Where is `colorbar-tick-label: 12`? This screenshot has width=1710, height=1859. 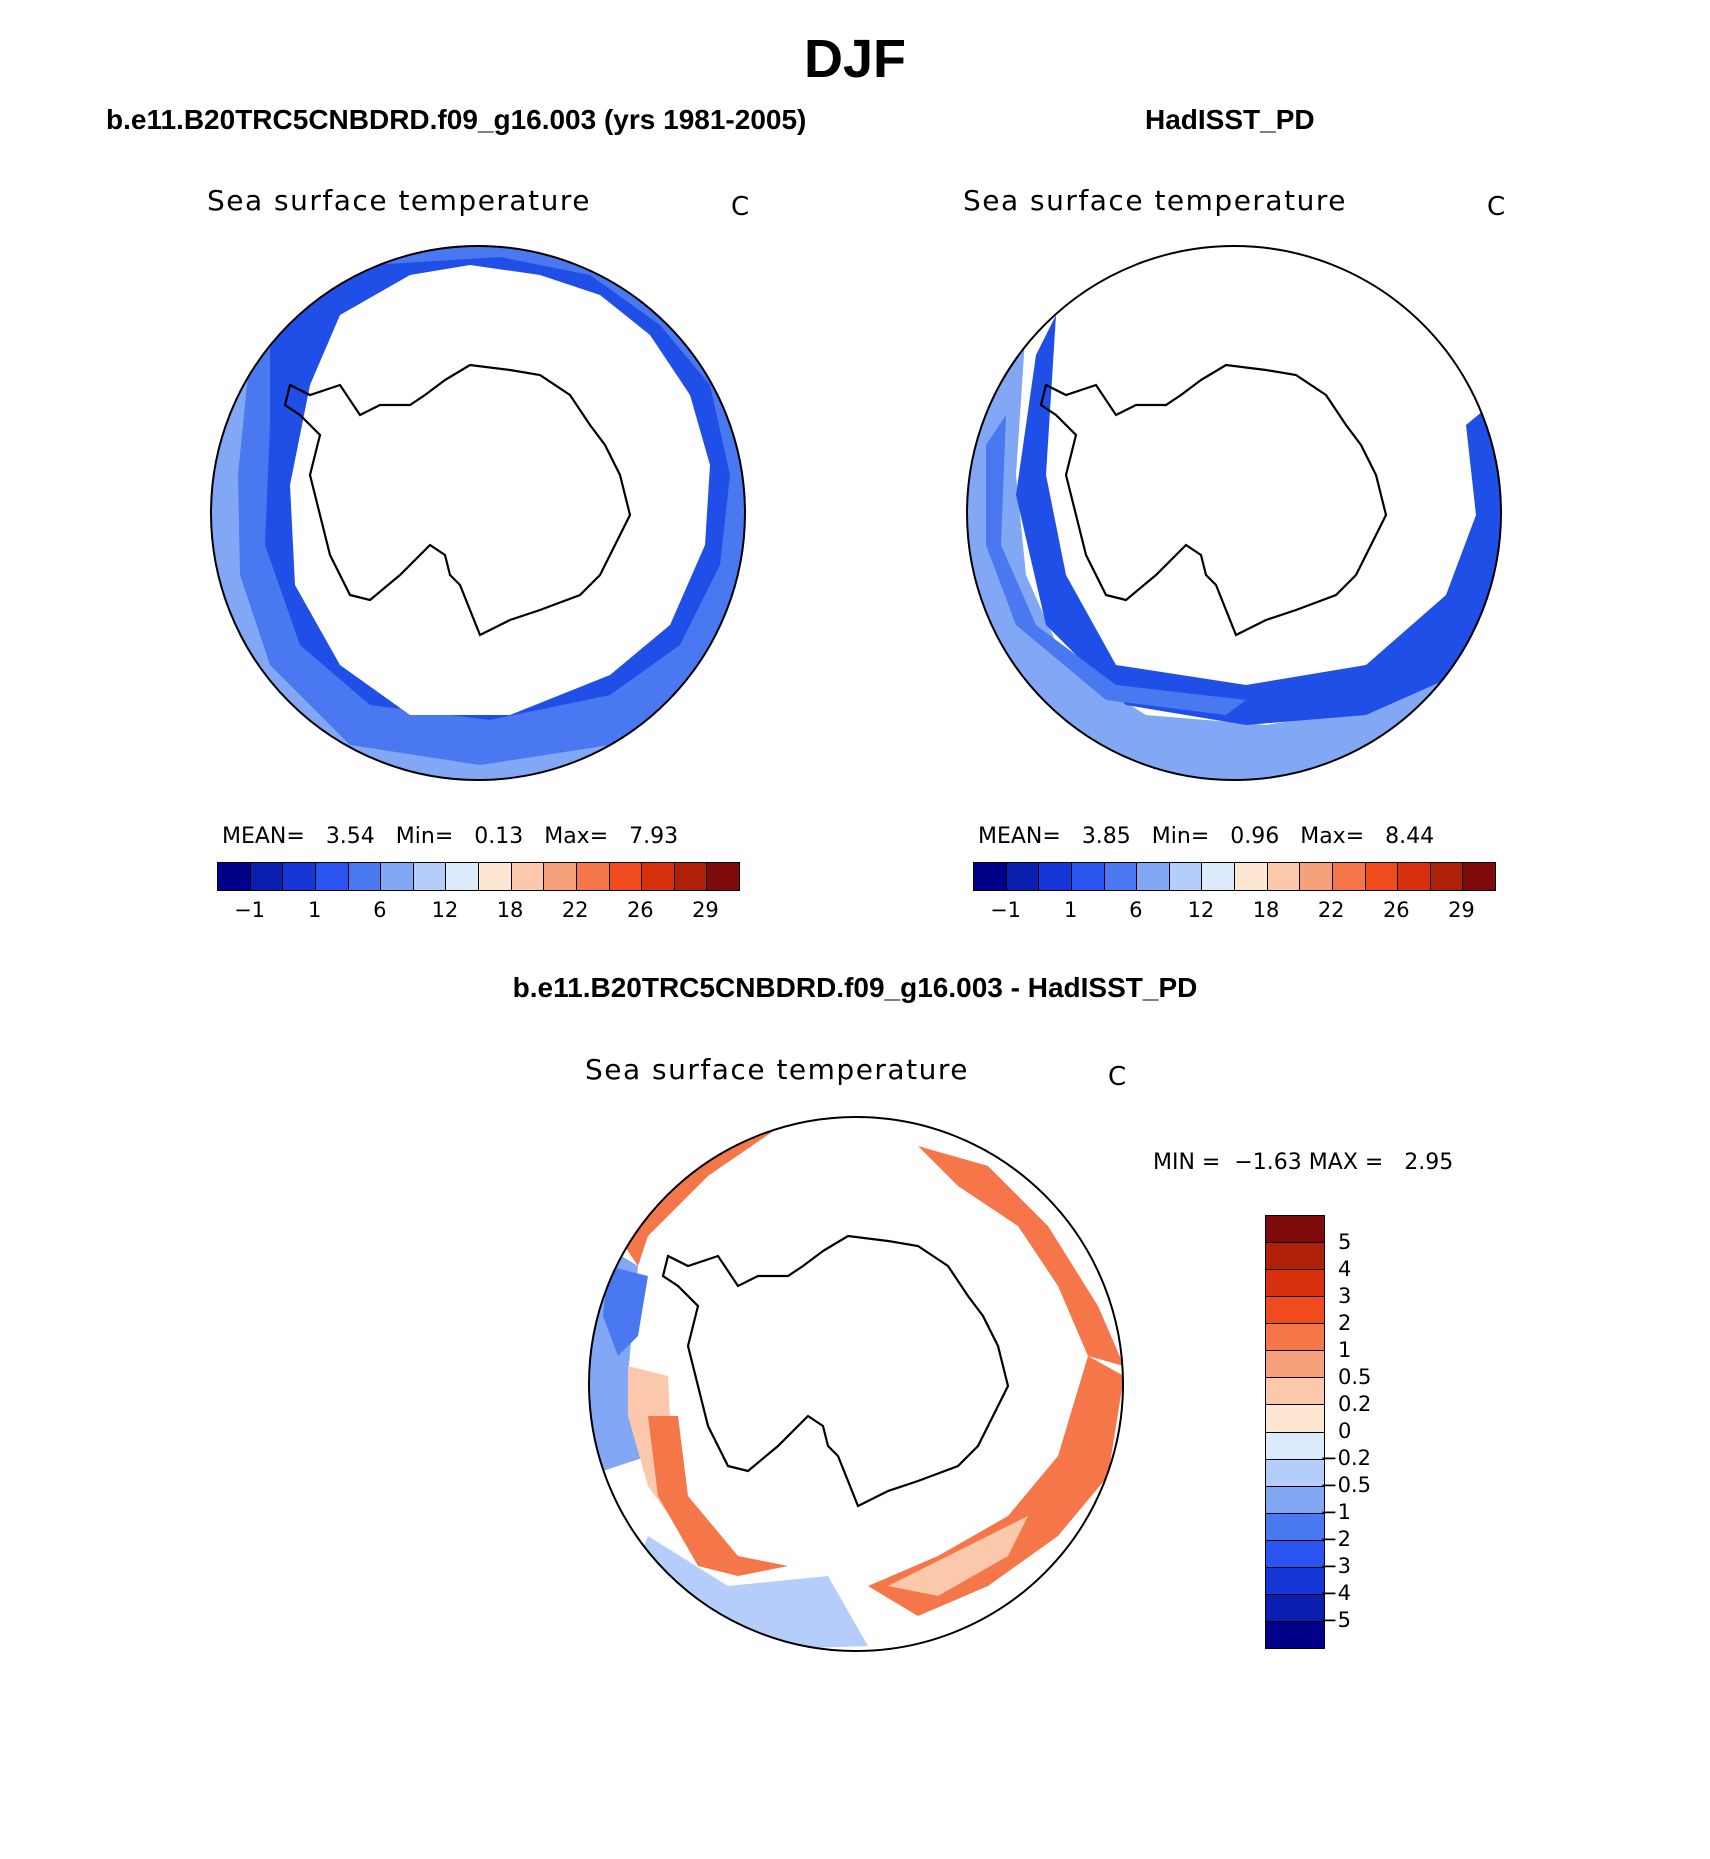 colorbar-tick-label: 12 is located at coordinates (445, 910).